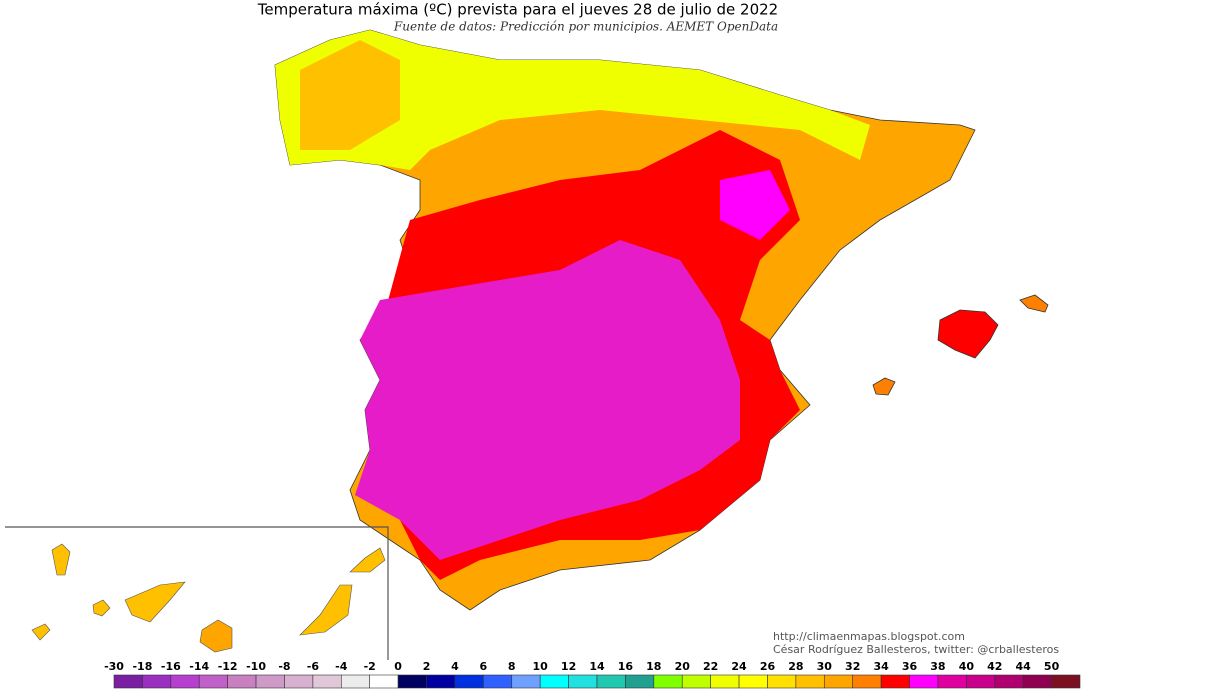 The image size is (1228, 694). What do you see at coordinates (739, 666) in the screenshot?
I see `legend-label: 24` at bounding box center [739, 666].